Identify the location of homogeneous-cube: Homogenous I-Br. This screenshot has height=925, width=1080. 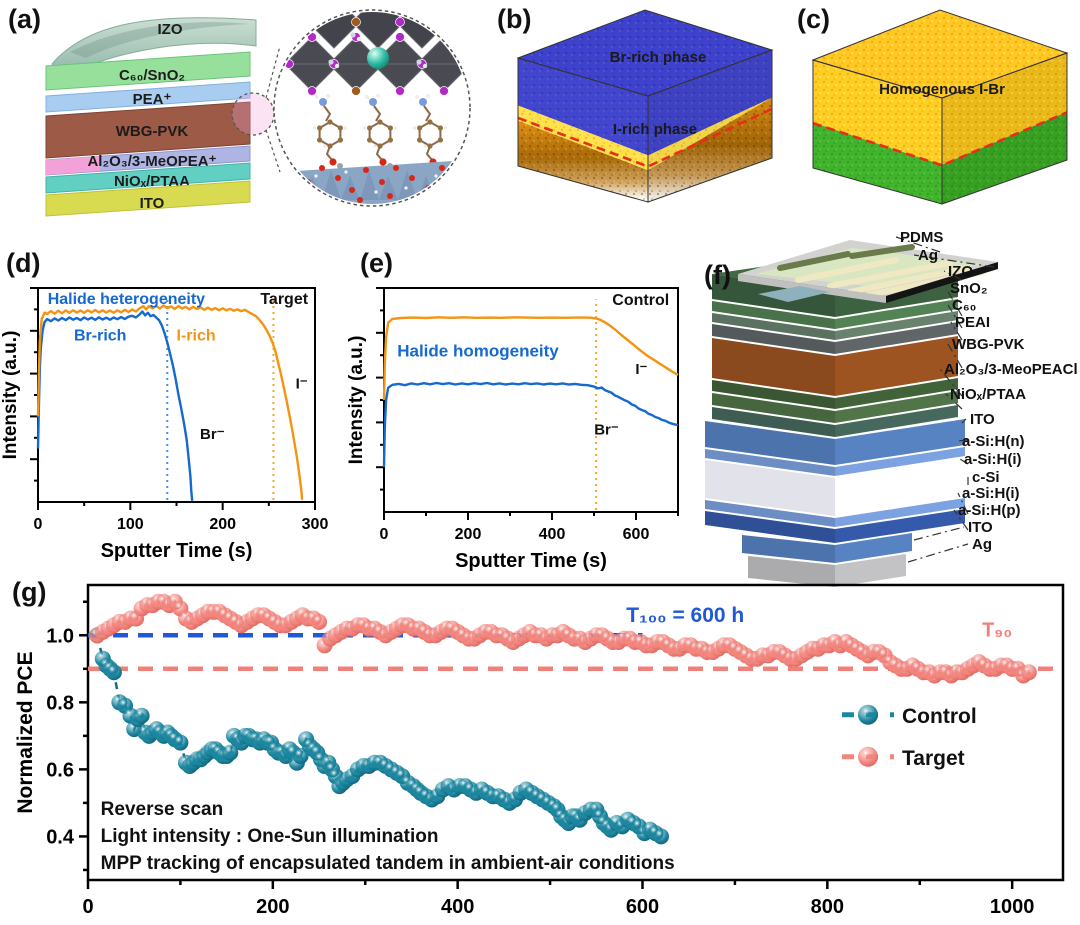
(940, 107).